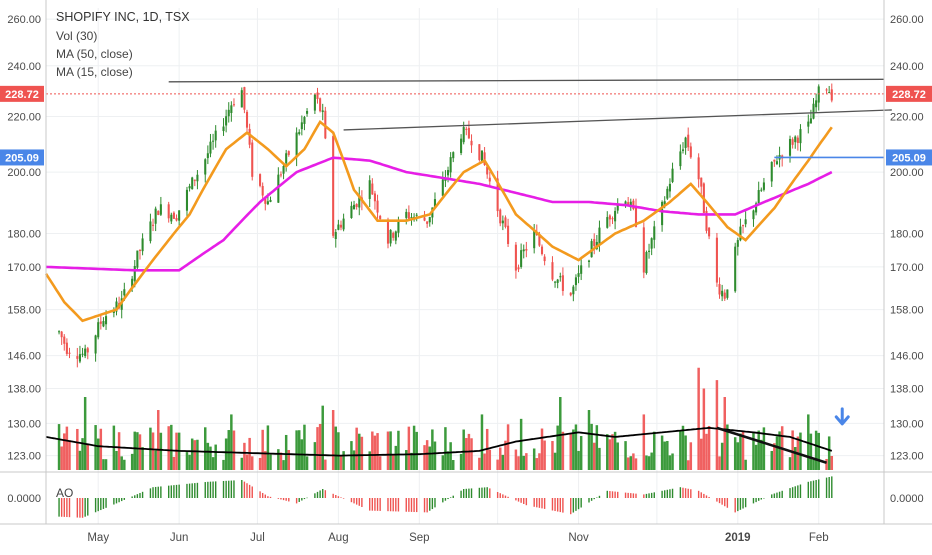 This screenshot has height=555, width=932. What do you see at coordinates (24, 389) in the screenshot?
I see `y-tick-left: 138.00` at bounding box center [24, 389].